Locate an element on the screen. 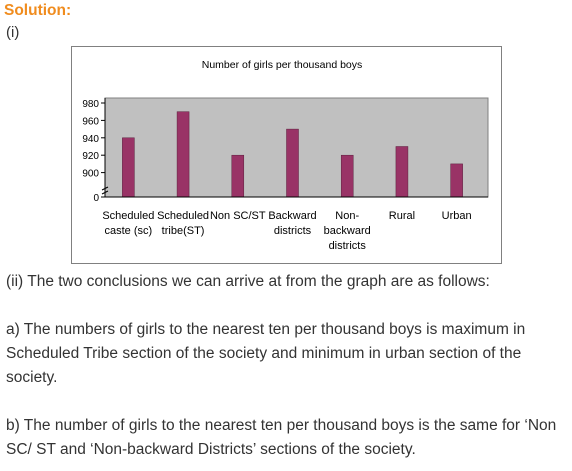 This screenshot has width=572, height=471. y-tick-label: 980 is located at coordinates (90, 104).